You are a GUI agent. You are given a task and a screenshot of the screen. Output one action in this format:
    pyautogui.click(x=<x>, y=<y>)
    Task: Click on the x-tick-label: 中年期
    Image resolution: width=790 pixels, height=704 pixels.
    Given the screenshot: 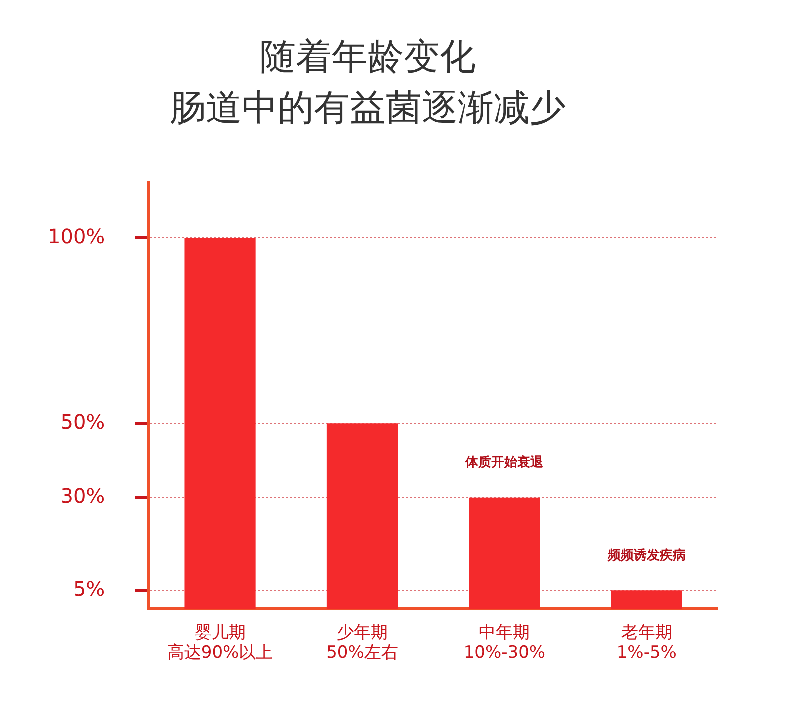 What is the action you would take?
    pyautogui.click(x=504, y=632)
    